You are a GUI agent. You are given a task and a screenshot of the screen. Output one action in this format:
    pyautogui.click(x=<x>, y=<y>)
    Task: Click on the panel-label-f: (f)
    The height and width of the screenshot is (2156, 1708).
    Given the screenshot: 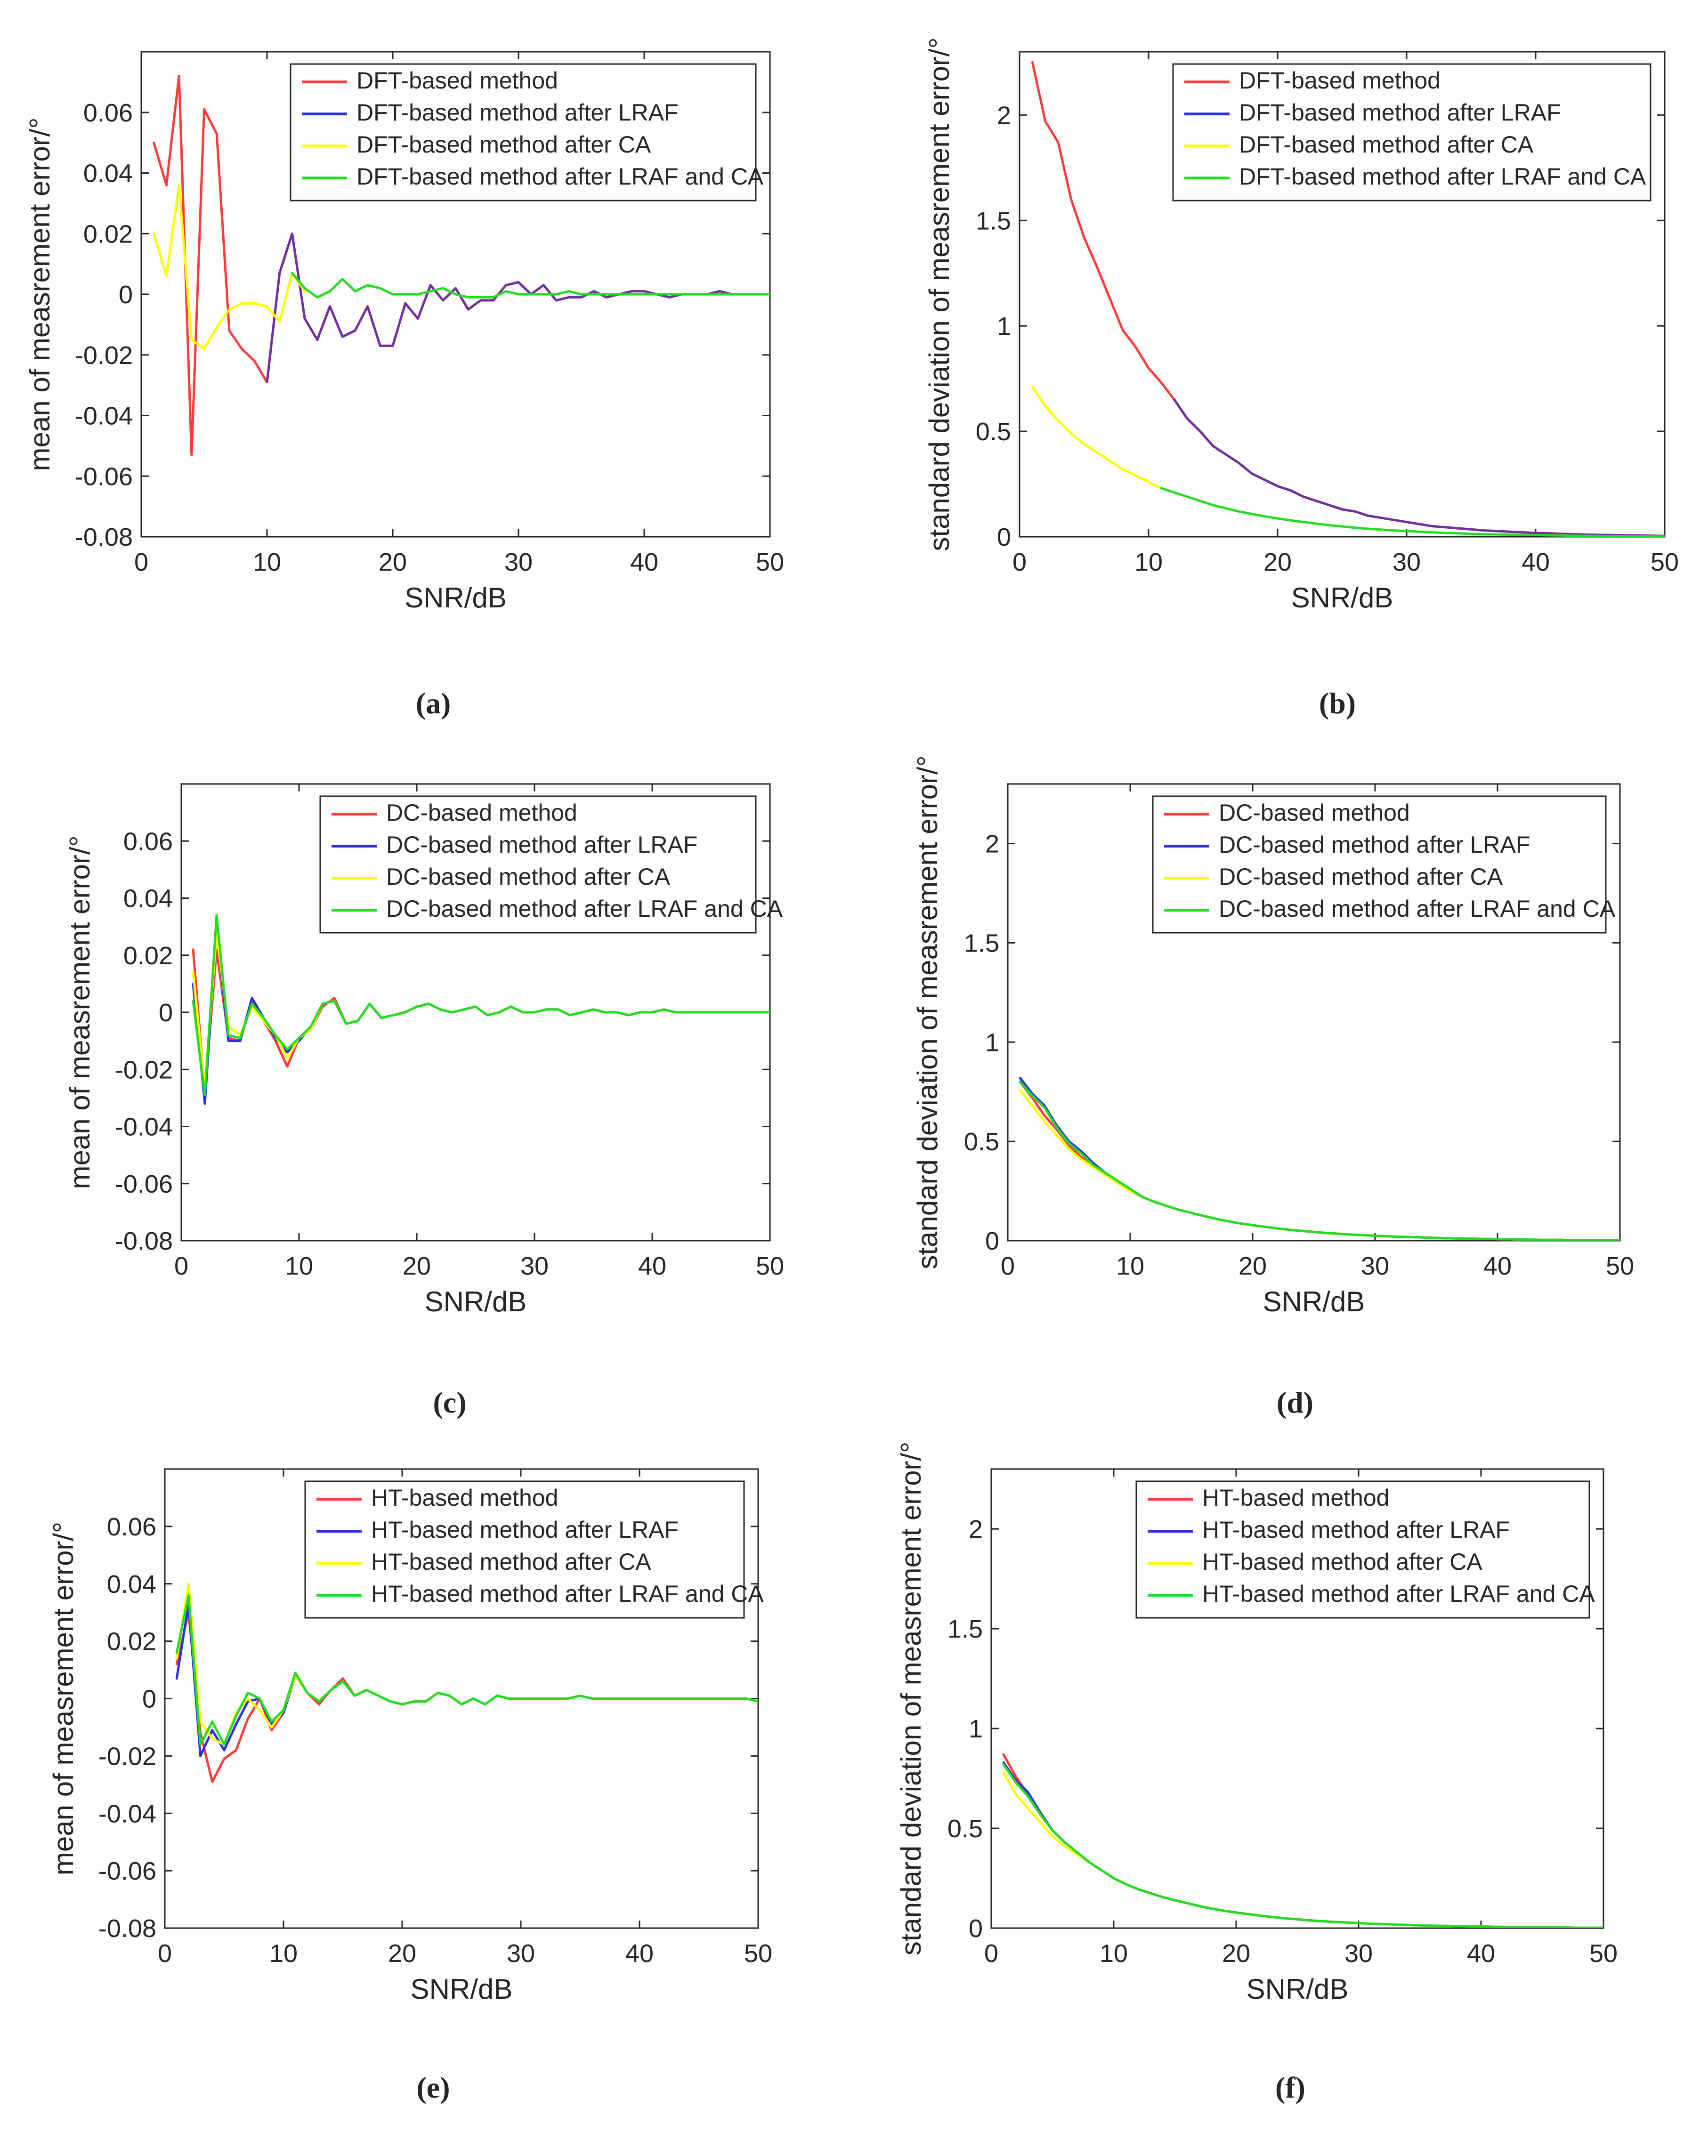 What is the action you would take?
    pyautogui.click(x=1290, y=2088)
    